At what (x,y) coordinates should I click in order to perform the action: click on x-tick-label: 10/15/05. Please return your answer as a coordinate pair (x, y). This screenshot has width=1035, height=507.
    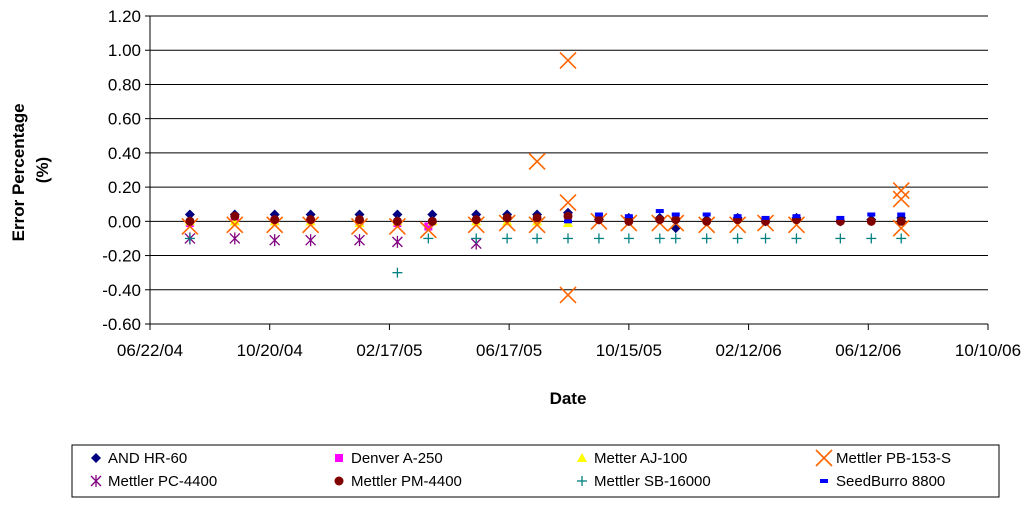
    Looking at the image, I should click on (629, 350).